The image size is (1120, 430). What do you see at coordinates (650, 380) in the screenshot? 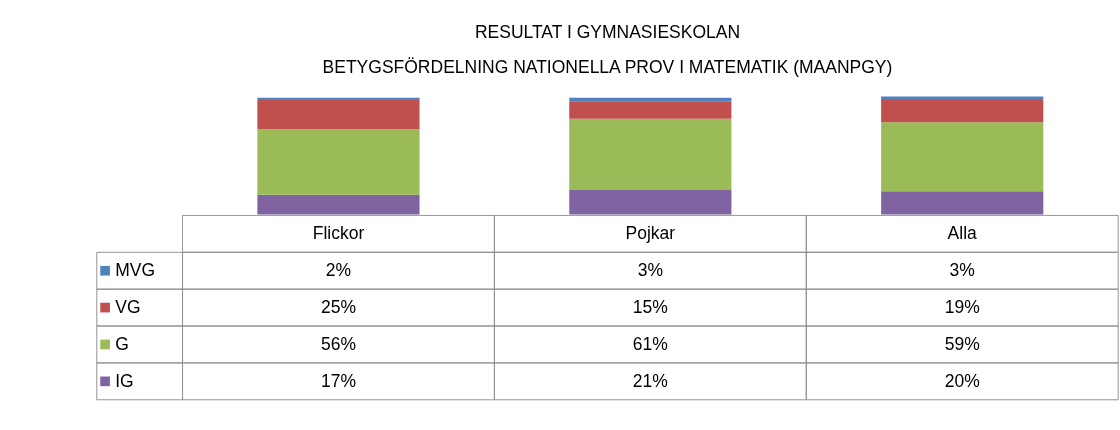
I see `data-label: 21%` at bounding box center [650, 380].